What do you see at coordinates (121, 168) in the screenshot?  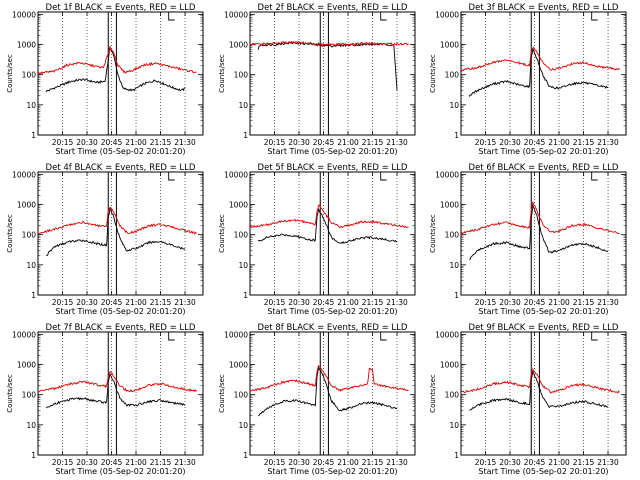 I see `chart-title: Det 4f BLACK = Events, RED = LLD` at bounding box center [121, 168].